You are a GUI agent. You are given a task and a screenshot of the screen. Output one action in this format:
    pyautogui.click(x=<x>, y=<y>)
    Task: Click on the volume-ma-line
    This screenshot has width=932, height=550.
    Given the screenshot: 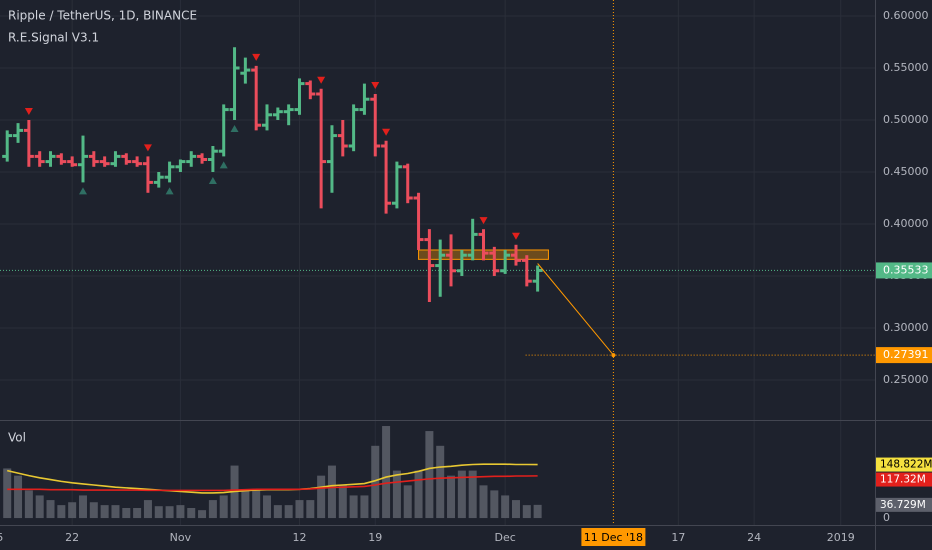 What is the action you would take?
    pyautogui.click(x=272, y=483)
    